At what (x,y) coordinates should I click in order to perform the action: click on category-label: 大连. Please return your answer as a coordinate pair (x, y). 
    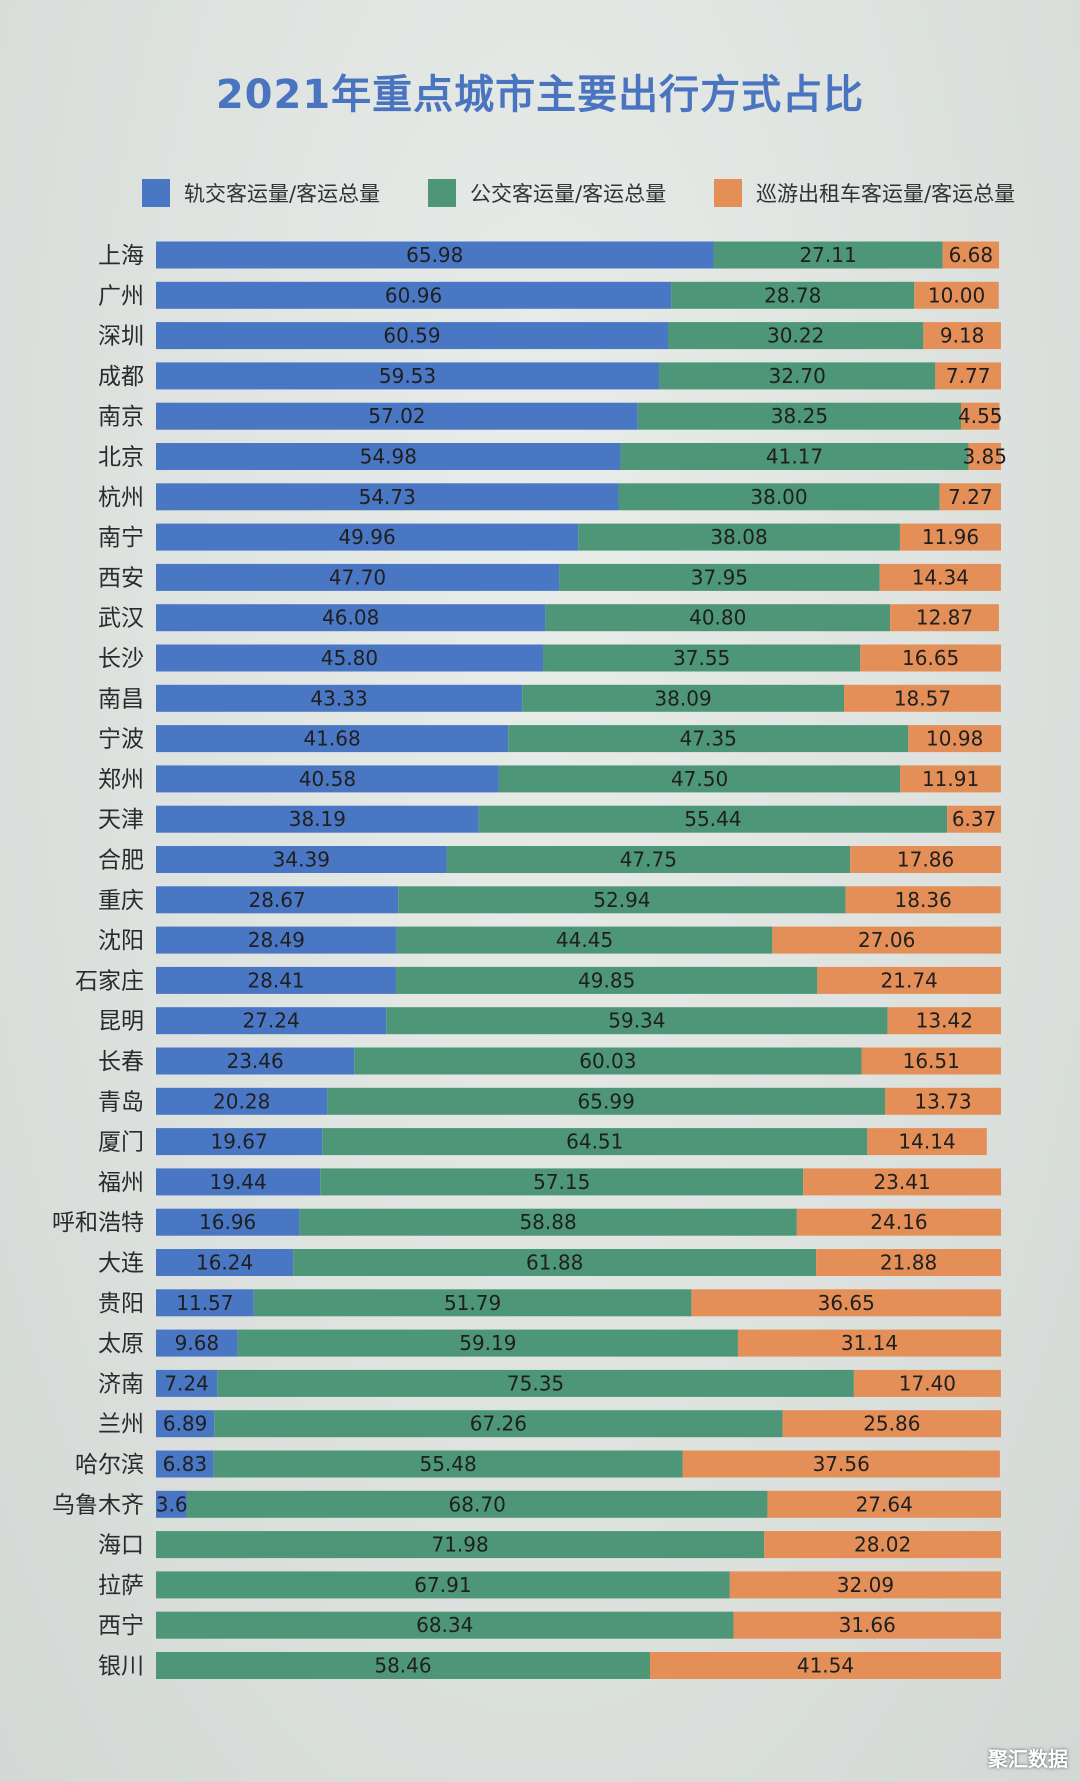
    Looking at the image, I should click on (121, 1264).